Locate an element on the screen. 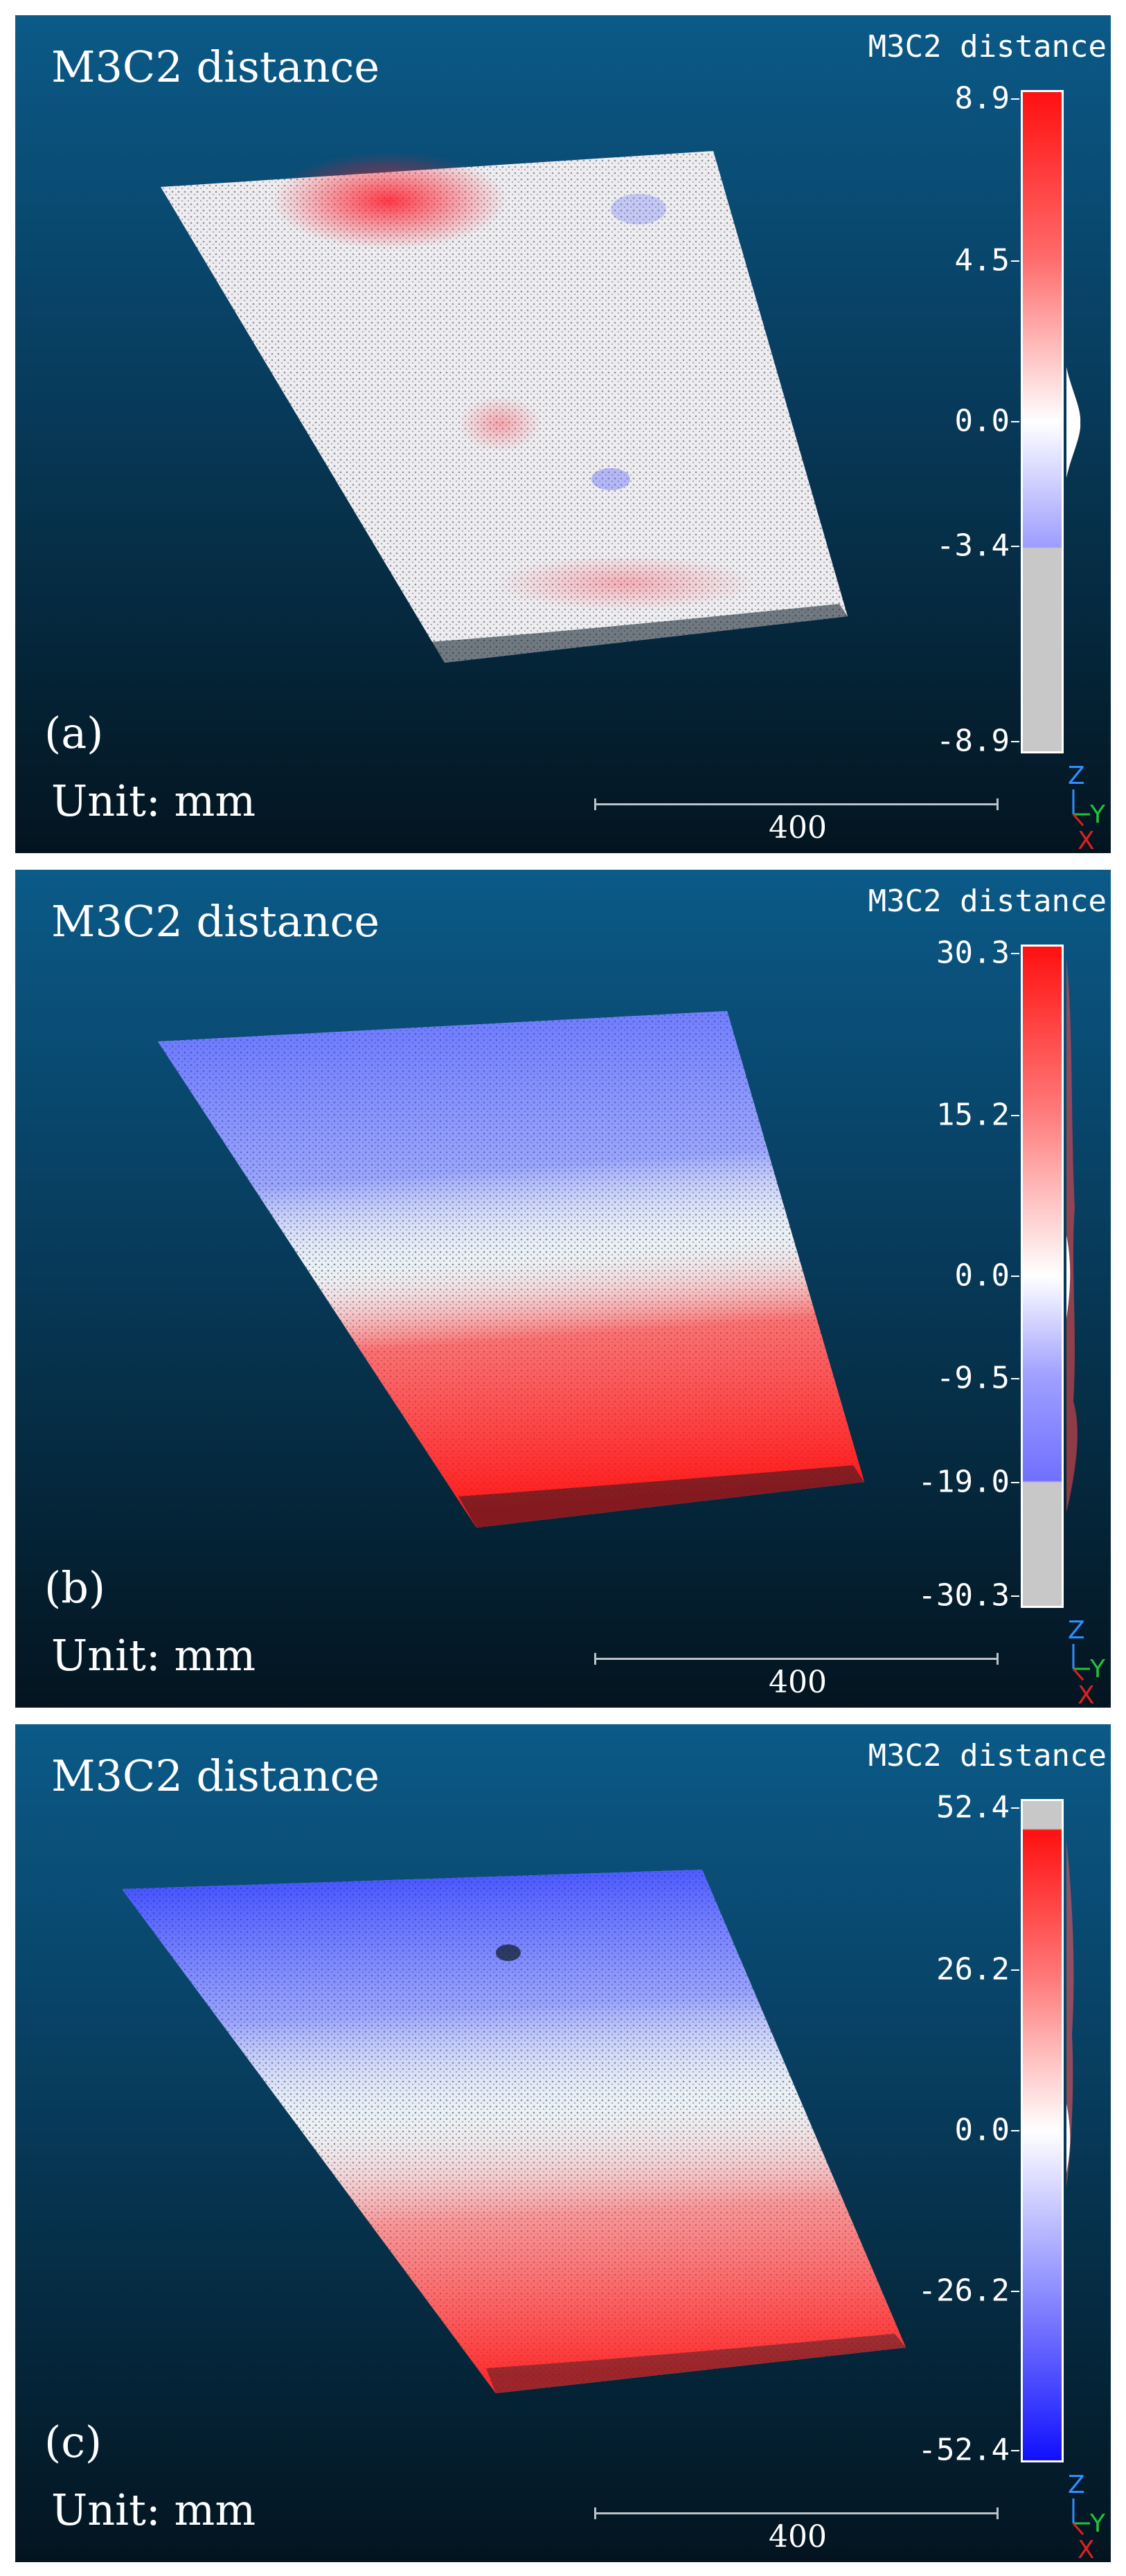 The height and width of the screenshot is (2576, 1126). panel-label: (b) is located at coordinates (75, 1587).